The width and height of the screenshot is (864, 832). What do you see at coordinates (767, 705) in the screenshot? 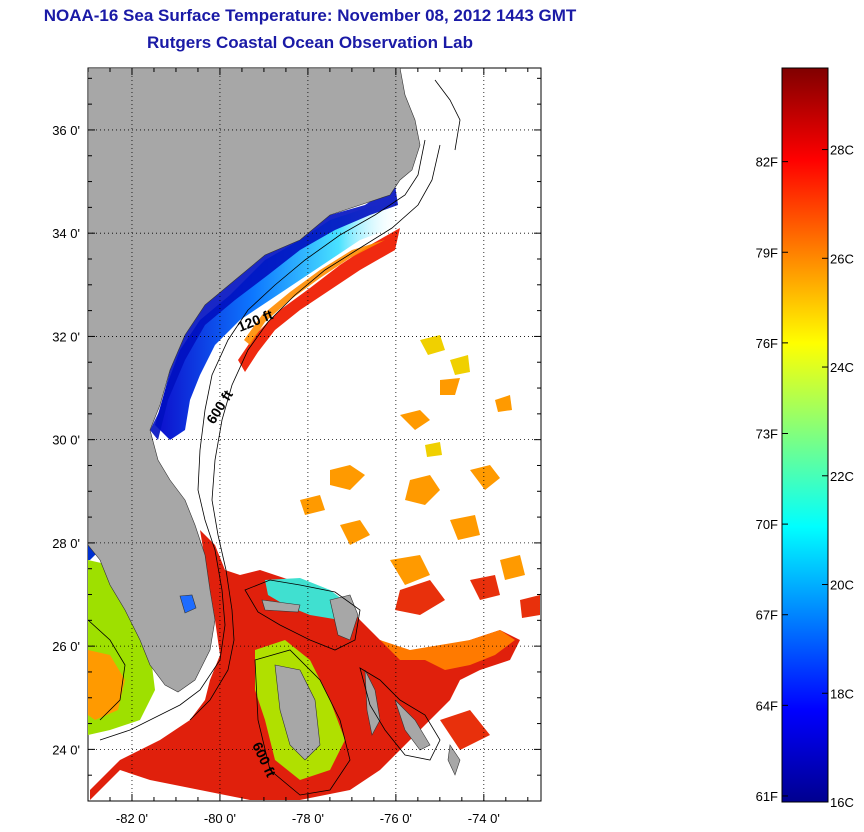
I see `colorbar-label-fahrenheit: 64F` at bounding box center [767, 705].